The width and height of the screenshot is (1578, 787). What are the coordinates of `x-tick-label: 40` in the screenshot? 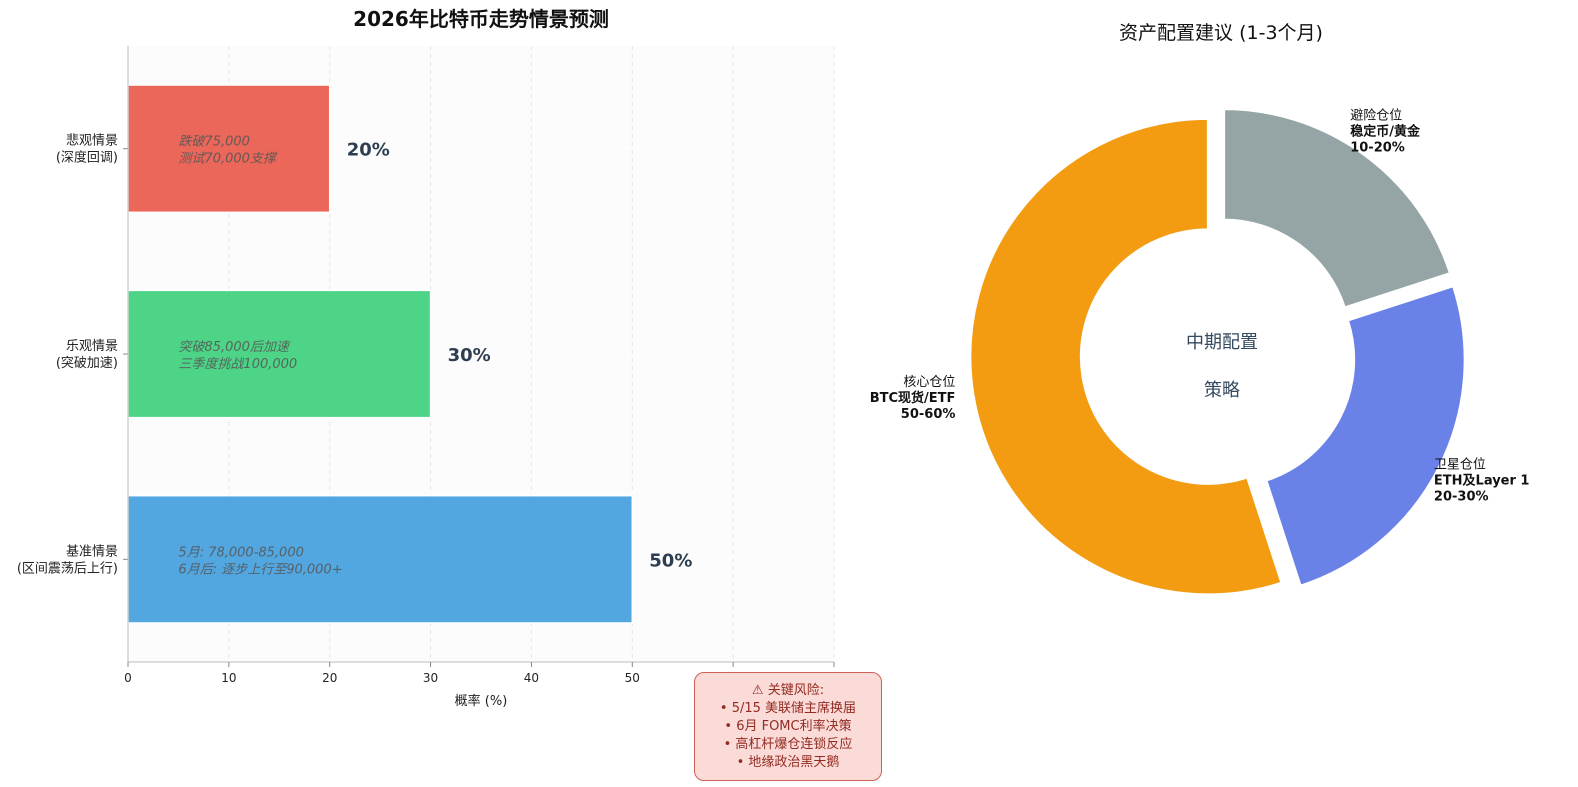 It's located at (531, 678).